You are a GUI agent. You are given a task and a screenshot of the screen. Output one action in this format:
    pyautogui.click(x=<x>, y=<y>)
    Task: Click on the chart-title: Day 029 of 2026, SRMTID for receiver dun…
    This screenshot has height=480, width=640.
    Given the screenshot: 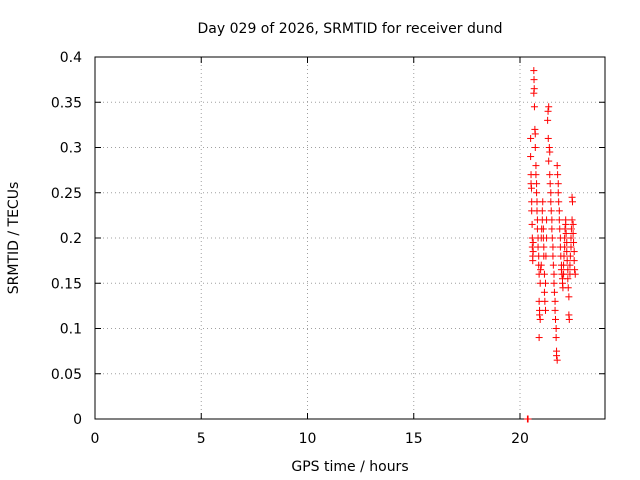 What is the action you would take?
    pyautogui.click(x=350, y=29)
    